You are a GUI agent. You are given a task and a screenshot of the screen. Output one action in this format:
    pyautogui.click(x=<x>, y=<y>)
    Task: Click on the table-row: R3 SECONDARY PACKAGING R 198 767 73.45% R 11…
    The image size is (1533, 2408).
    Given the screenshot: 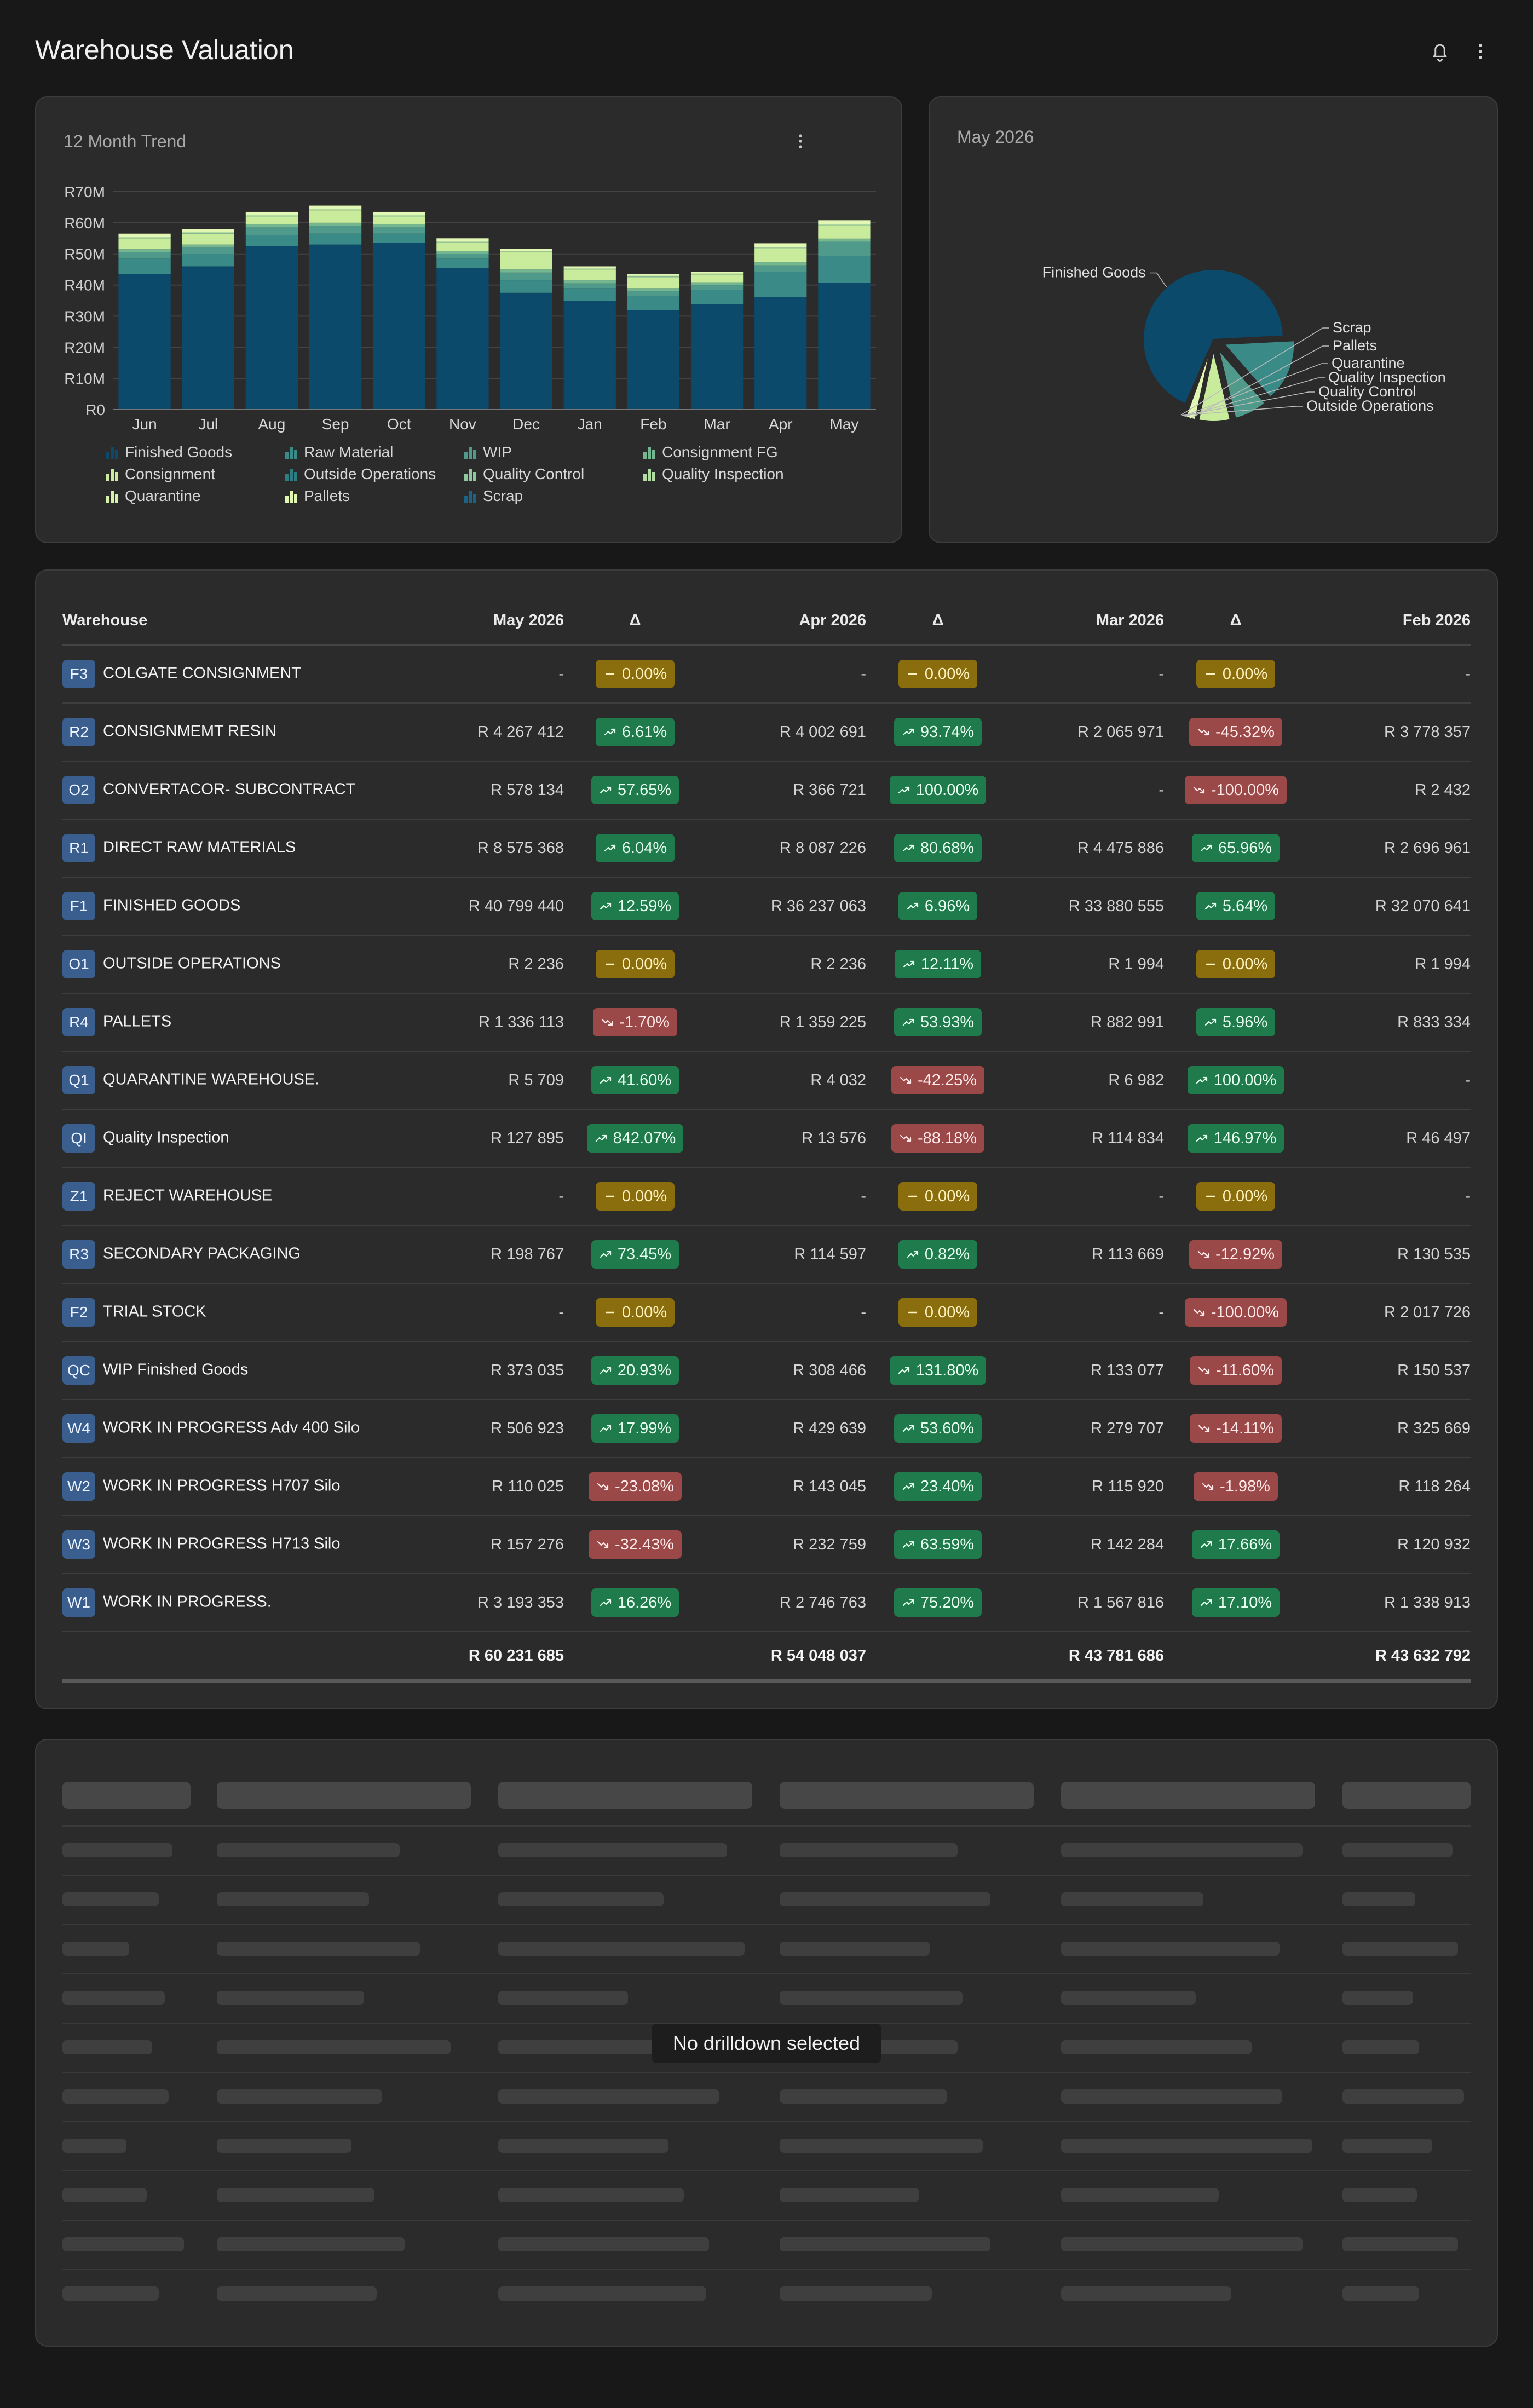 What is the action you would take?
    pyautogui.click(x=766, y=1254)
    